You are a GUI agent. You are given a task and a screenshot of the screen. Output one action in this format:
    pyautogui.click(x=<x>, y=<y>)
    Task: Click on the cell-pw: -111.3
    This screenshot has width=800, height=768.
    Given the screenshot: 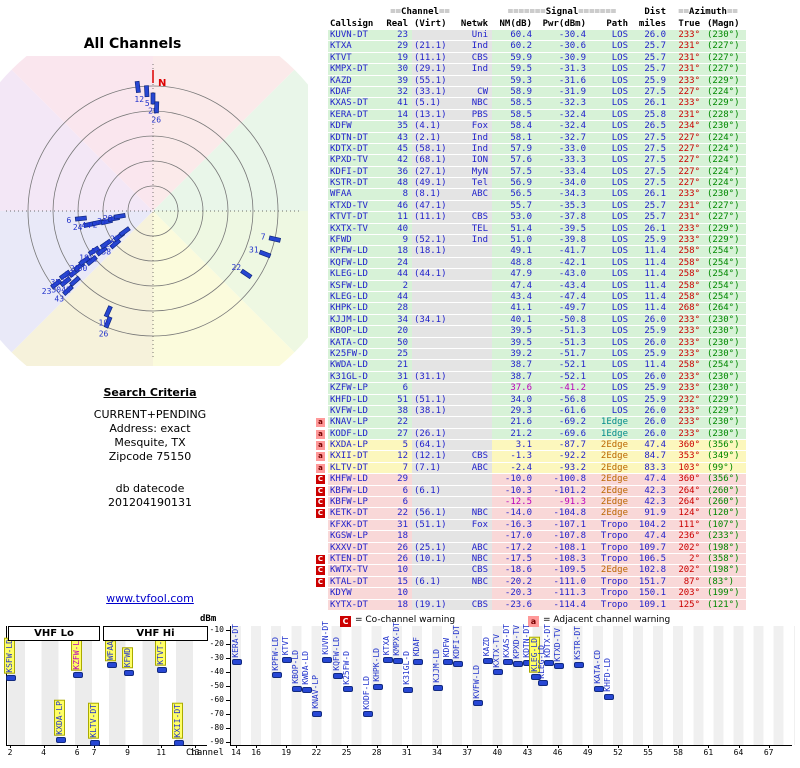 What is the action you would take?
    pyautogui.click(x=563, y=594)
    